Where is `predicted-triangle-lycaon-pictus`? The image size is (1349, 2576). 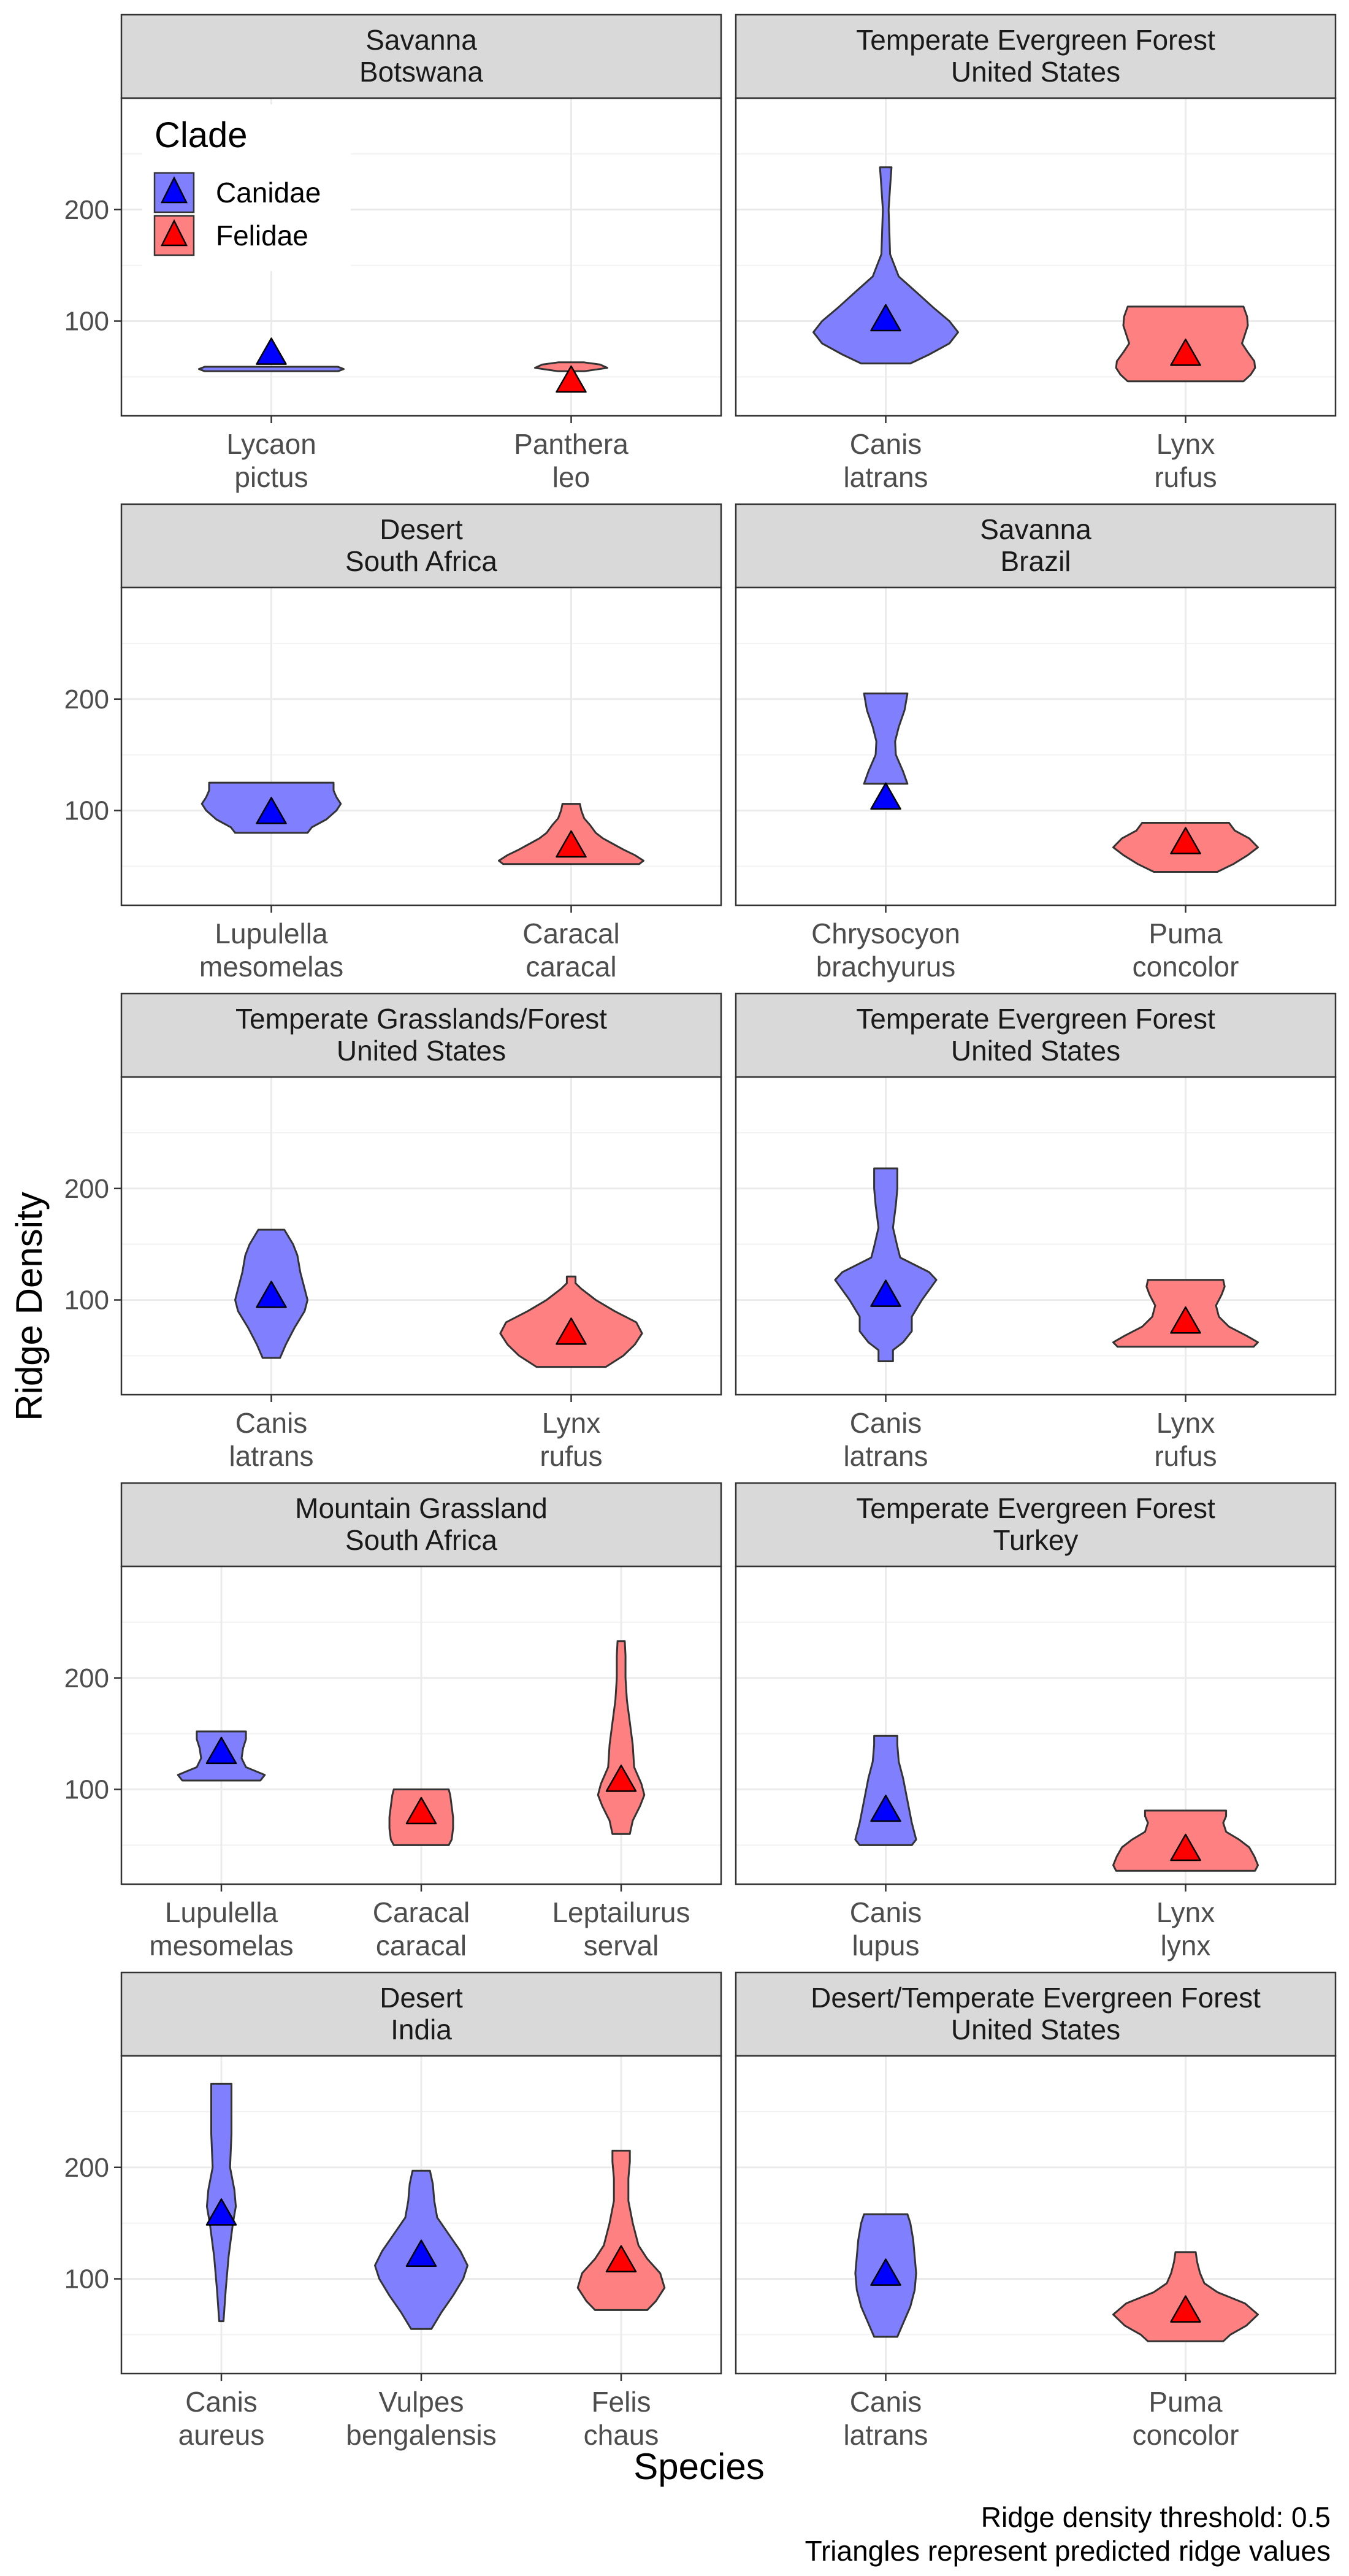 predicted-triangle-lycaon-pictus is located at coordinates (271, 351).